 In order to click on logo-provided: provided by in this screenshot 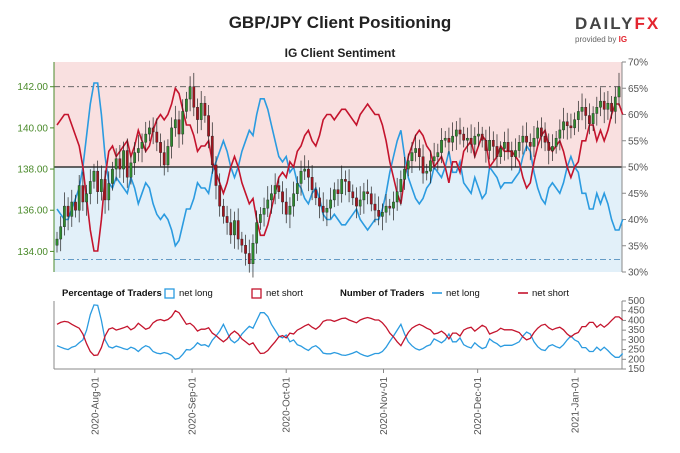, I will do `click(596, 39)`.